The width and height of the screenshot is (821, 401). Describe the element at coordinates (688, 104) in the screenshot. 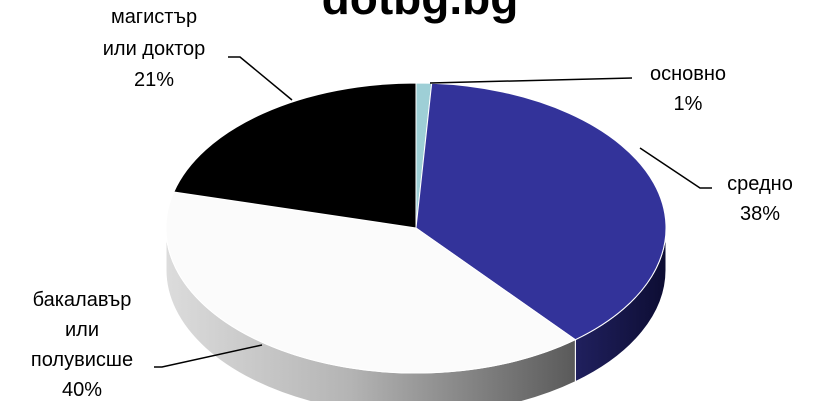

I see `slice-label-1-line-2: 1%` at that location.